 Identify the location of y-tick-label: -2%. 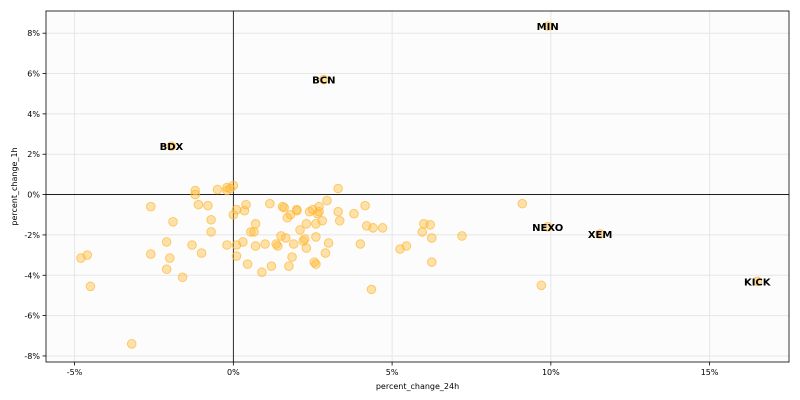
(32, 235).